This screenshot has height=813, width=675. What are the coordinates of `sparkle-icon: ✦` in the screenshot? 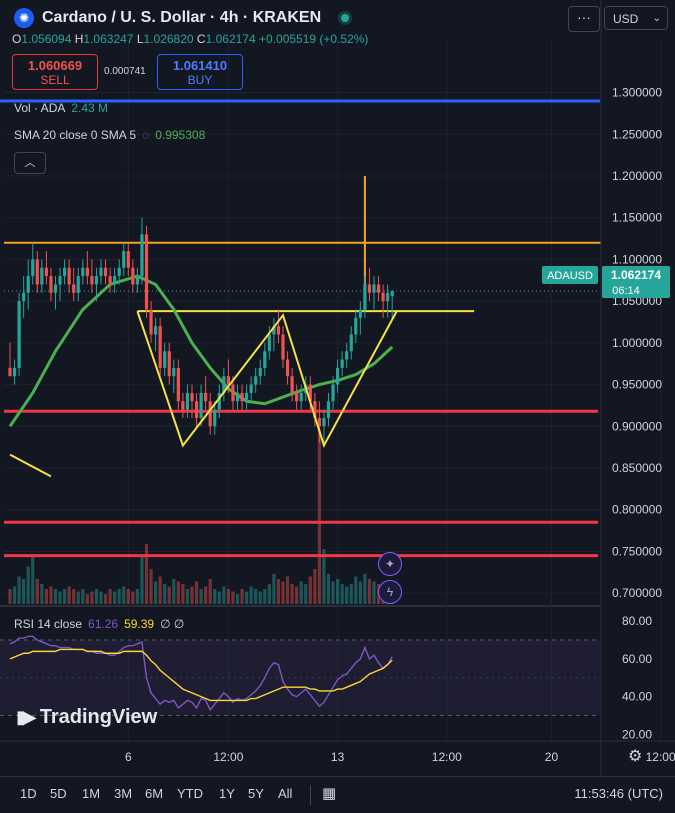 It's located at (390, 564).